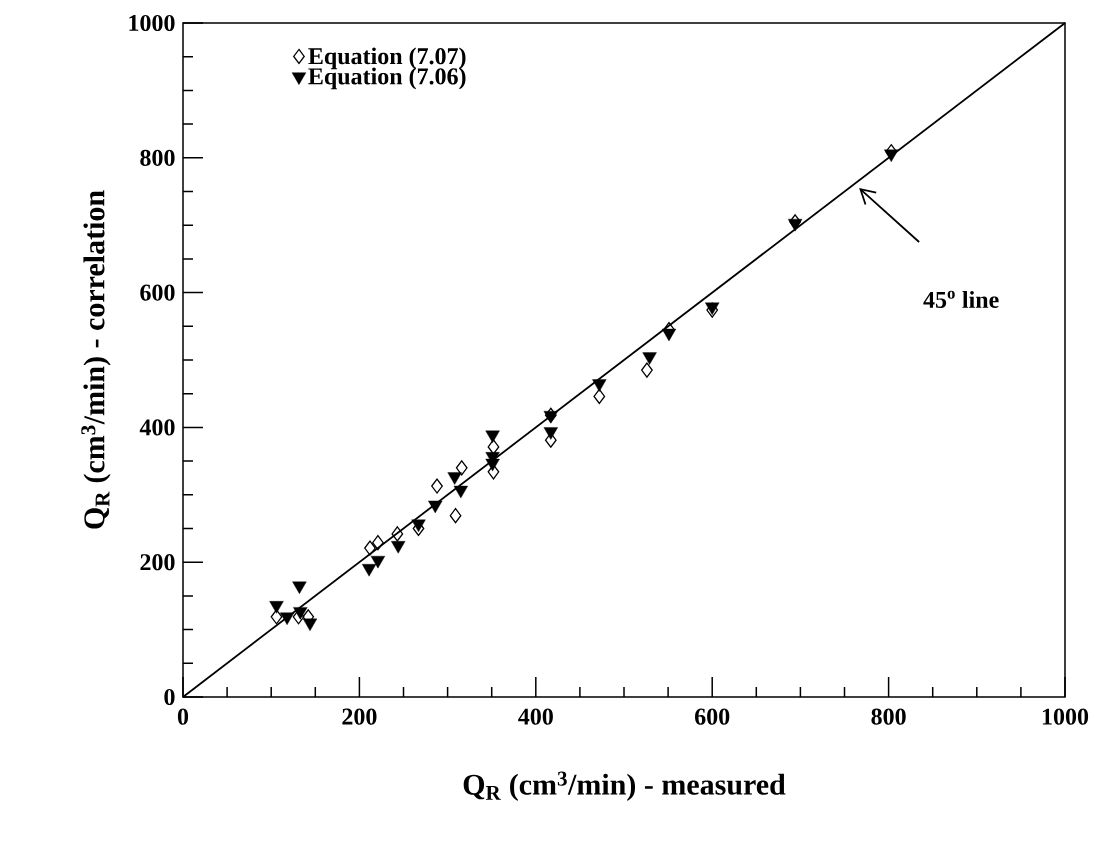 The height and width of the screenshot is (861, 1101). What do you see at coordinates (1065, 716) in the screenshot?
I see `x-tick-label: 1000` at bounding box center [1065, 716].